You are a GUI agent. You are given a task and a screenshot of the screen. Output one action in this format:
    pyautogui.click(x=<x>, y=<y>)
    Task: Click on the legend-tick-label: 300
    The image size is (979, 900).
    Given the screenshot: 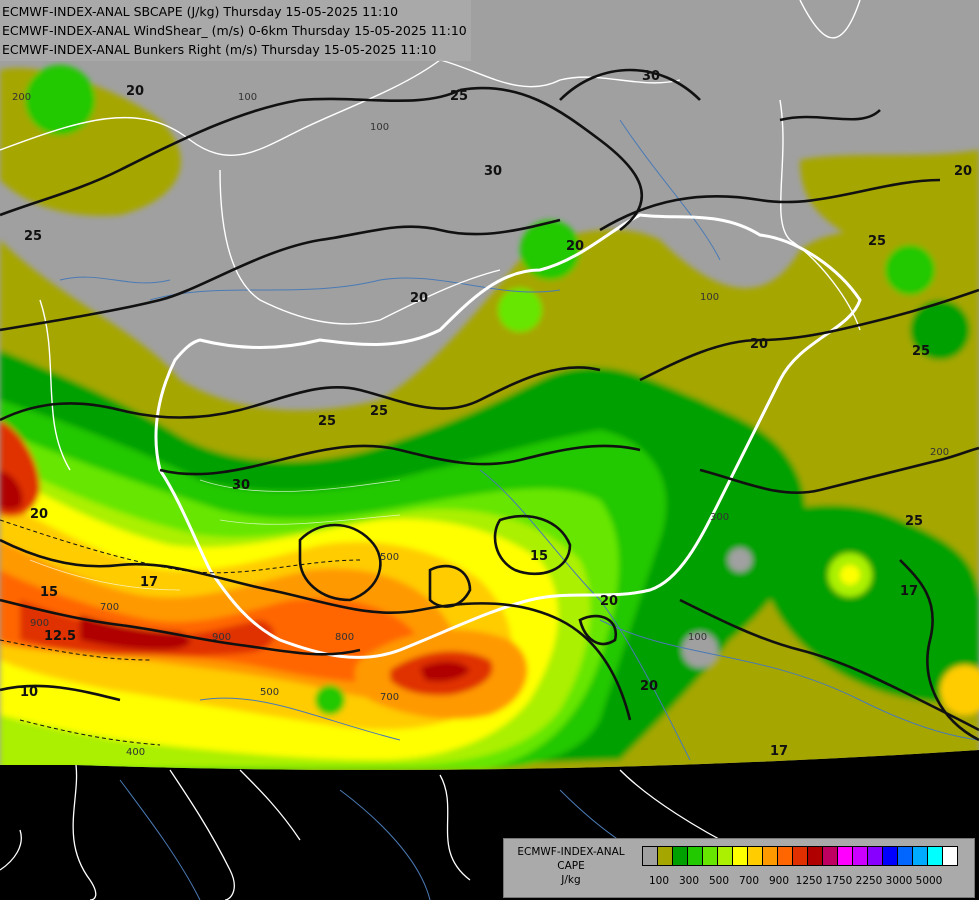 What is the action you would take?
    pyautogui.click(x=689, y=881)
    